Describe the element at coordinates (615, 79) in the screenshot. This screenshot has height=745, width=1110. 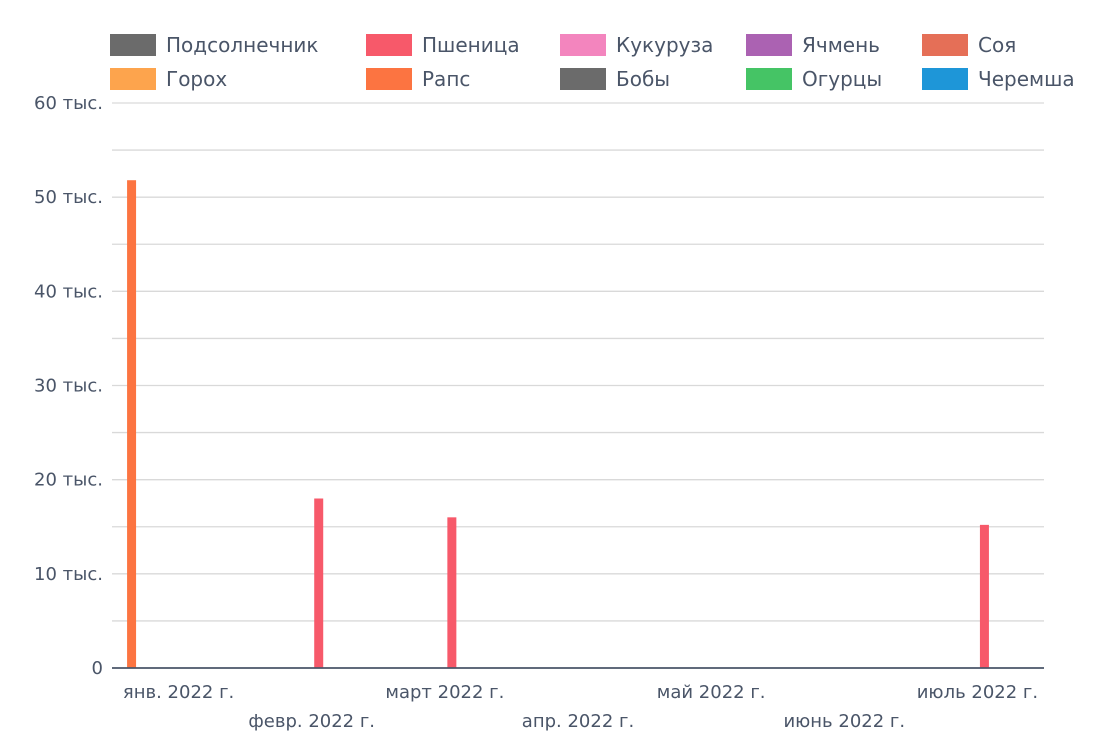
I see `legend-item: Бобы` at that location.